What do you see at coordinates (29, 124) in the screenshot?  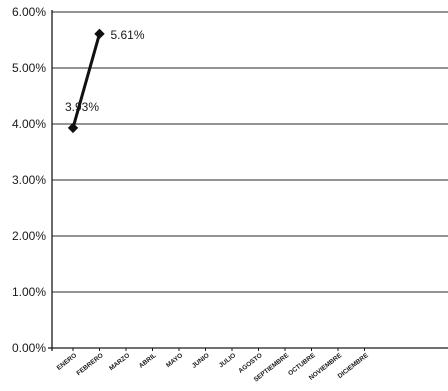 I see `y-tick-label: 4.00%` at bounding box center [29, 124].